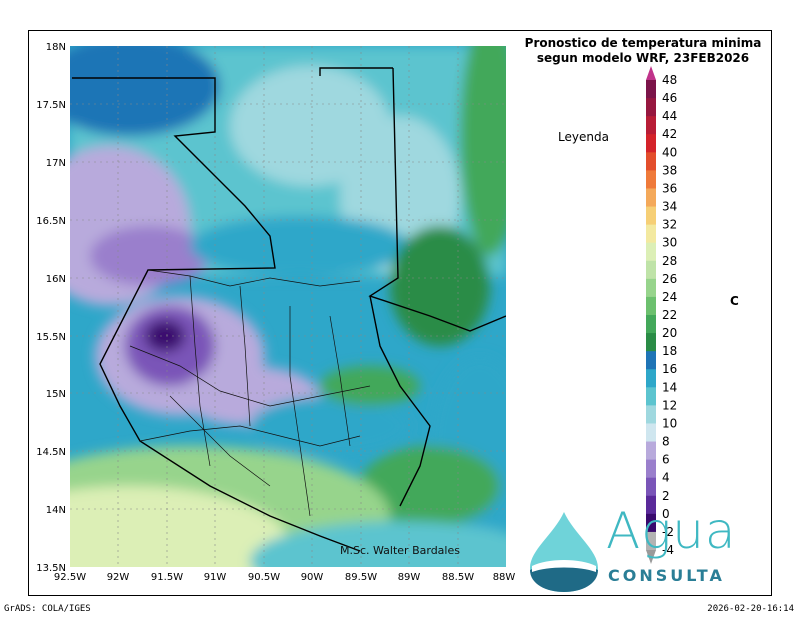 This screenshot has width=800, height=618. What do you see at coordinates (669, 170) in the screenshot?
I see `colorbar-tick-label: 38` at bounding box center [669, 170].